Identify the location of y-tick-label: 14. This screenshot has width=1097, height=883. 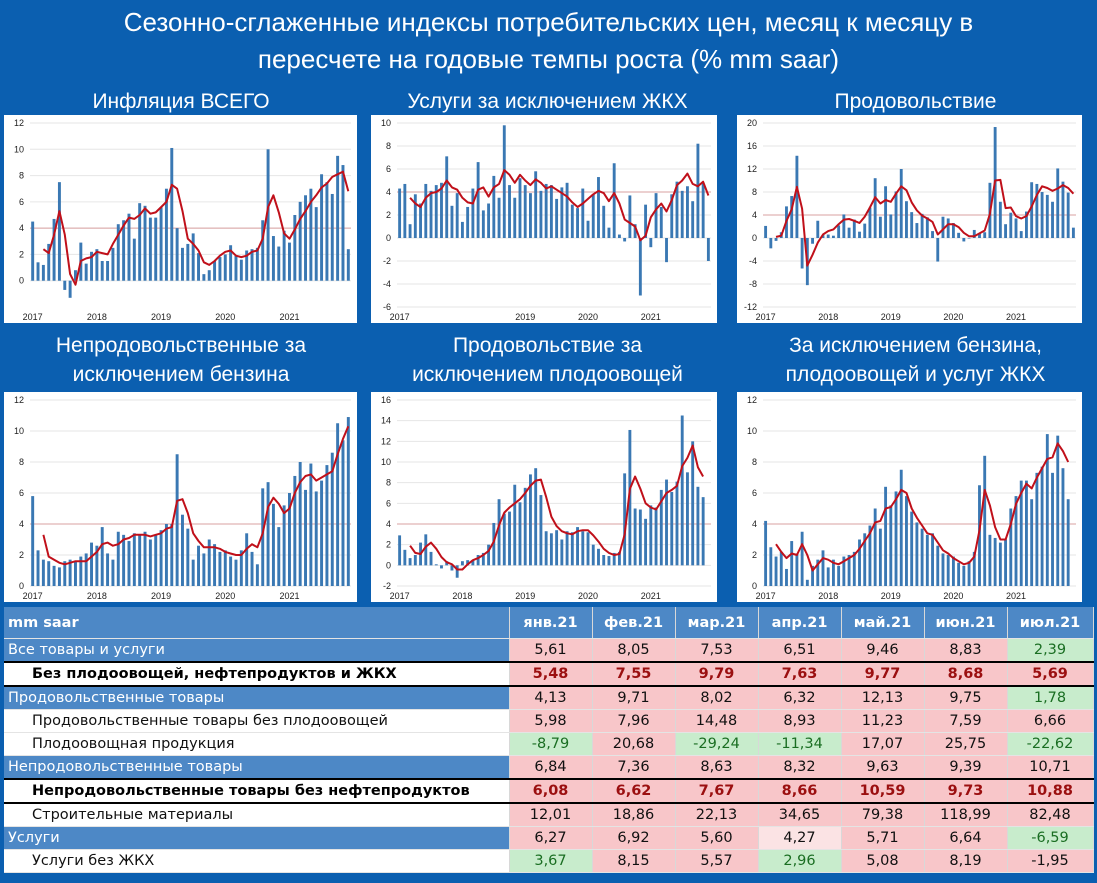
(386, 421).